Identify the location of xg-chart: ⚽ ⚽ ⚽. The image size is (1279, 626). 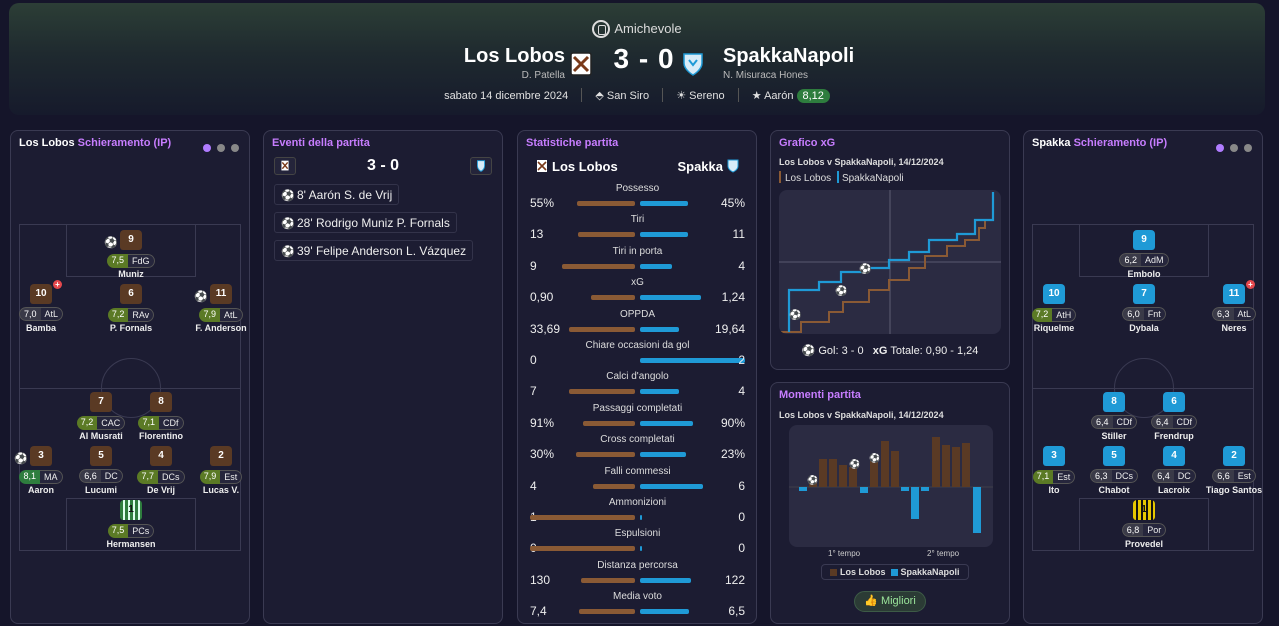
(890, 262).